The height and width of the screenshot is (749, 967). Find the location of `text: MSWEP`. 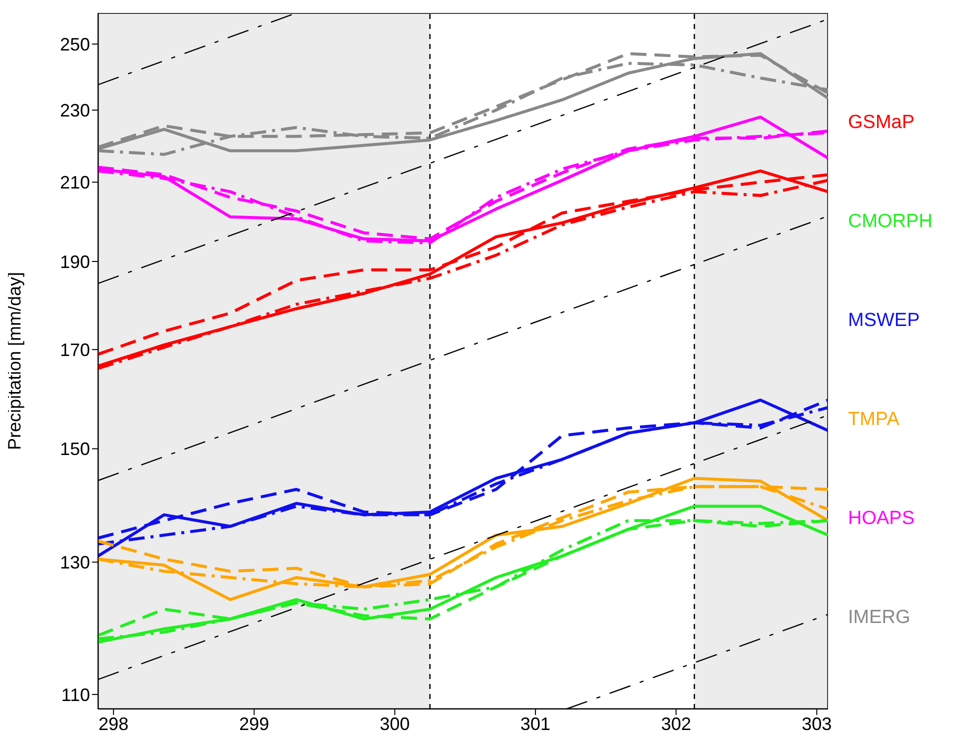

text: MSWEP is located at coordinates (884, 321).